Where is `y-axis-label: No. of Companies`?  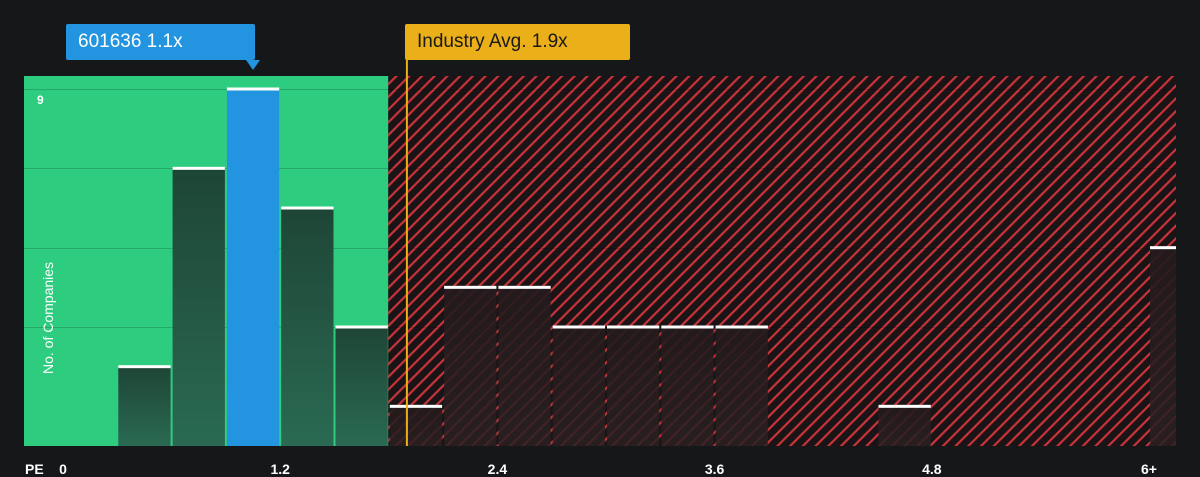 y-axis-label: No. of Companies is located at coordinates (48, 317).